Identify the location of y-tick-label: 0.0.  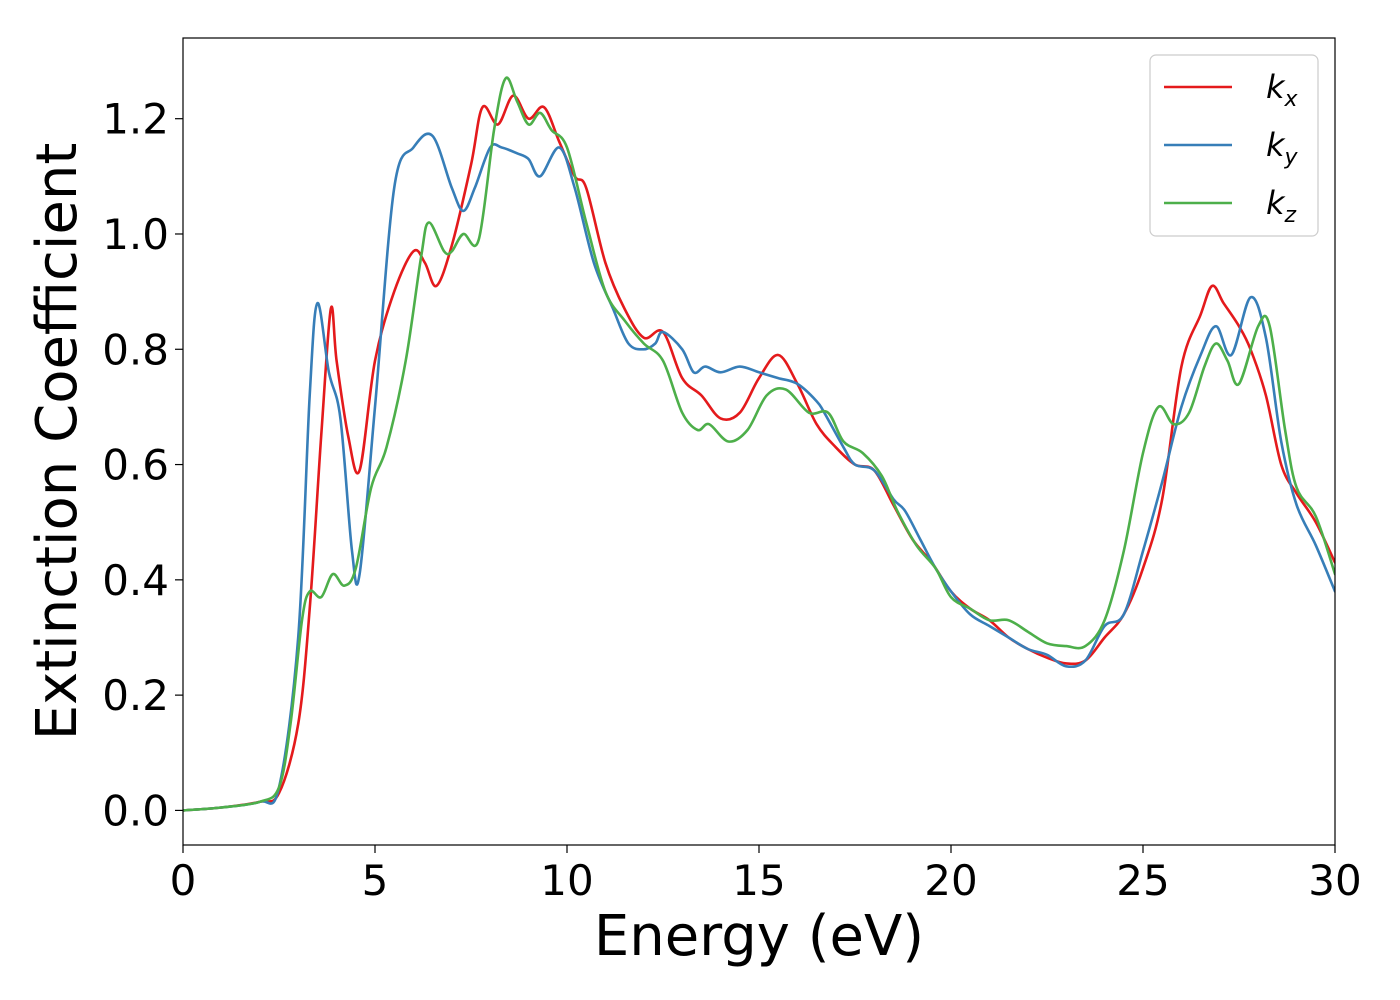
(135, 810).